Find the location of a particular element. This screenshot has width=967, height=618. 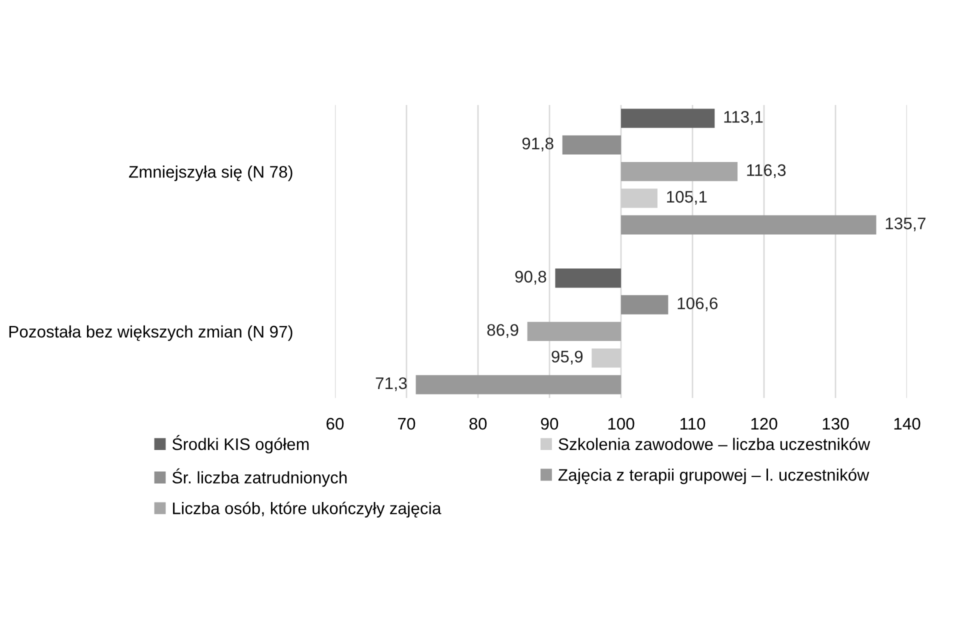

x-tick-label: 110 is located at coordinates (693, 424).